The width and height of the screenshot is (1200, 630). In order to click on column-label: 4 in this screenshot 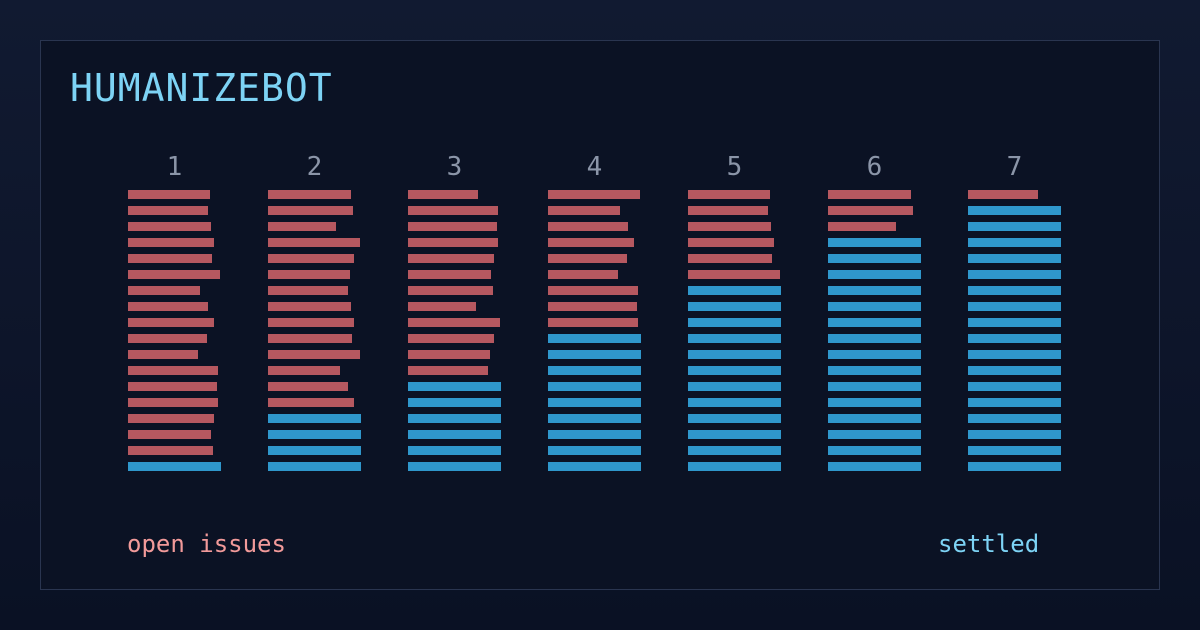, I will do `click(595, 167)`.